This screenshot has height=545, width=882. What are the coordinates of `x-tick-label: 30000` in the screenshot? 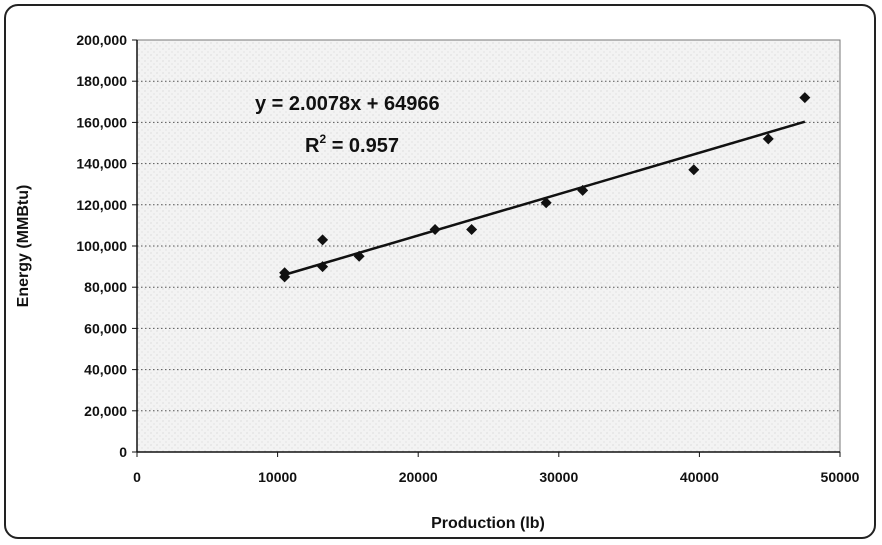 It's located at (558, 477).